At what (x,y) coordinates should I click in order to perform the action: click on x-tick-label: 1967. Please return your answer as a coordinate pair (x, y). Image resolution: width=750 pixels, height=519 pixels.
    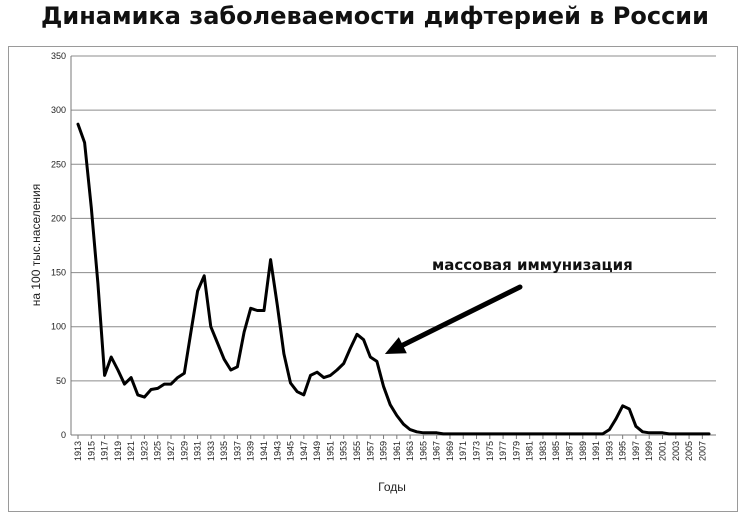
    Looking at the image, I should click on (437, 451).